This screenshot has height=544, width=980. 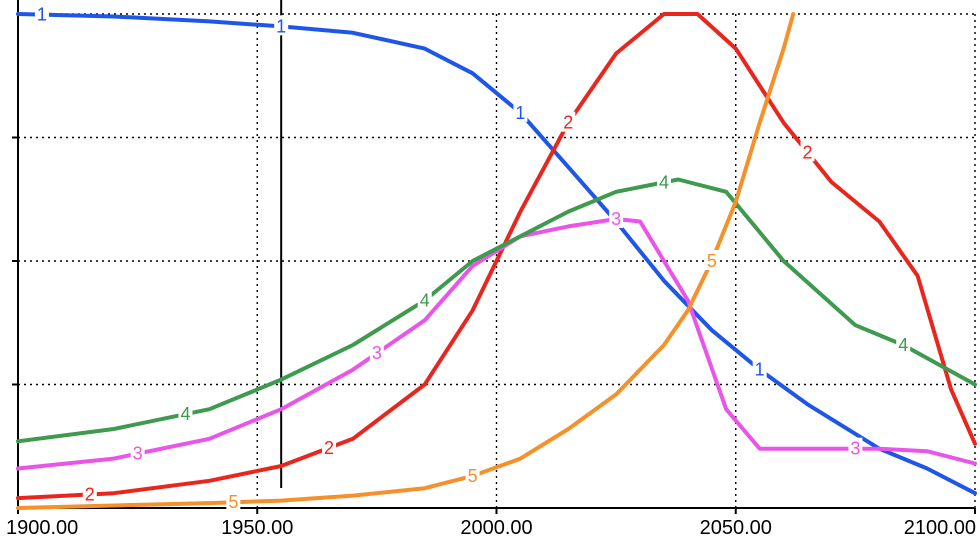 What do you see at coordinates (496, 528) in the screenshot?
I see `x-tick-label: 2000.00` at bounding box center [496, 528].